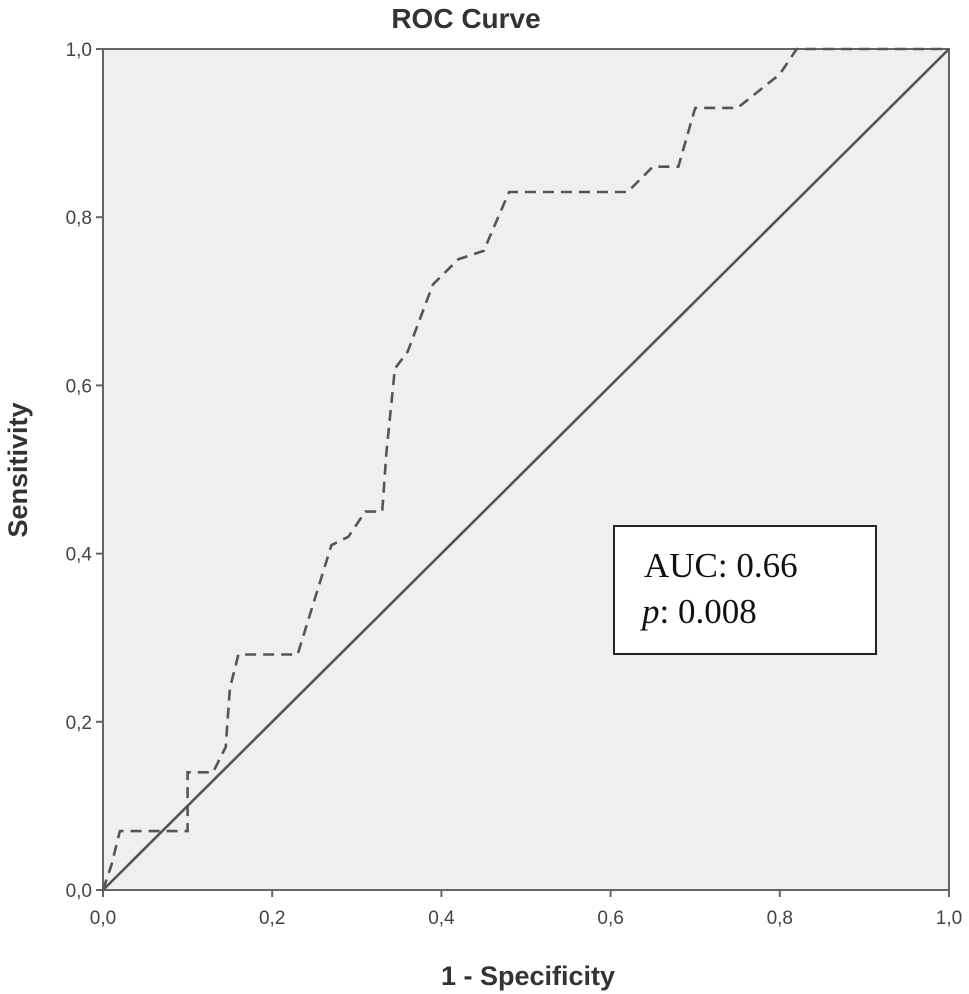  Describe the element at coordinates (780, 918) in the screenshot. I see `x-tick-label: 0,8` at that location.